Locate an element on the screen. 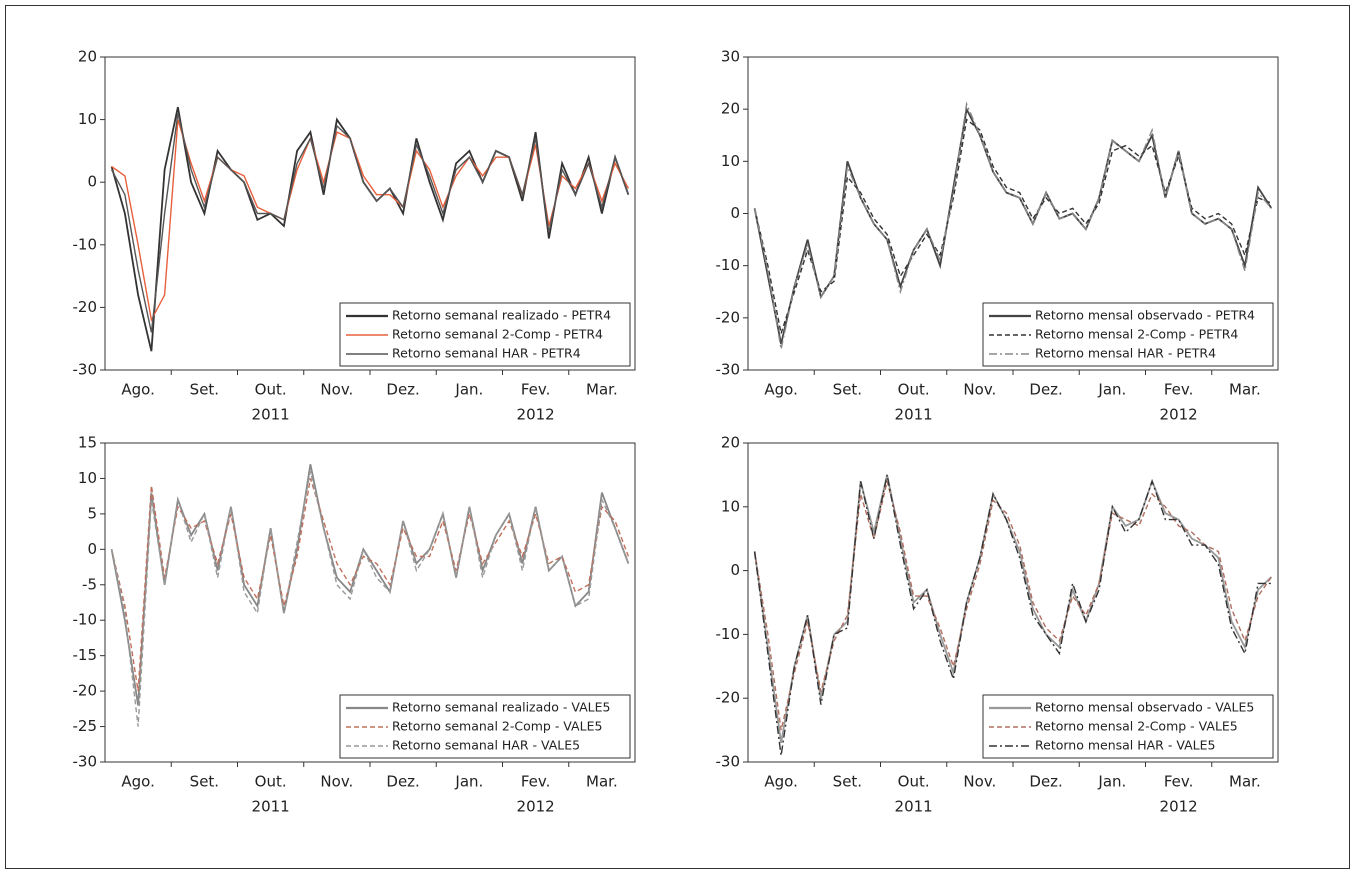  y-tick-label: 5 is located at coordinates (92, 513).